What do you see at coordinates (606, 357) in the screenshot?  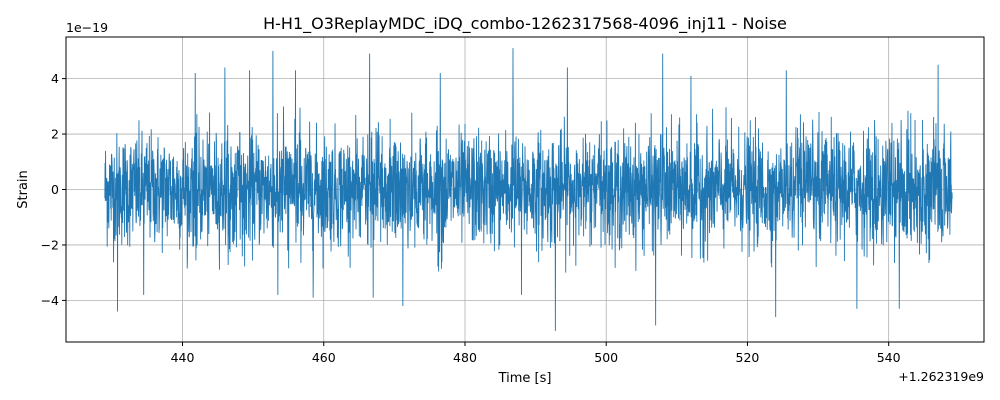 I see `x-tick-label: 500` at bounding box center [606, 357].